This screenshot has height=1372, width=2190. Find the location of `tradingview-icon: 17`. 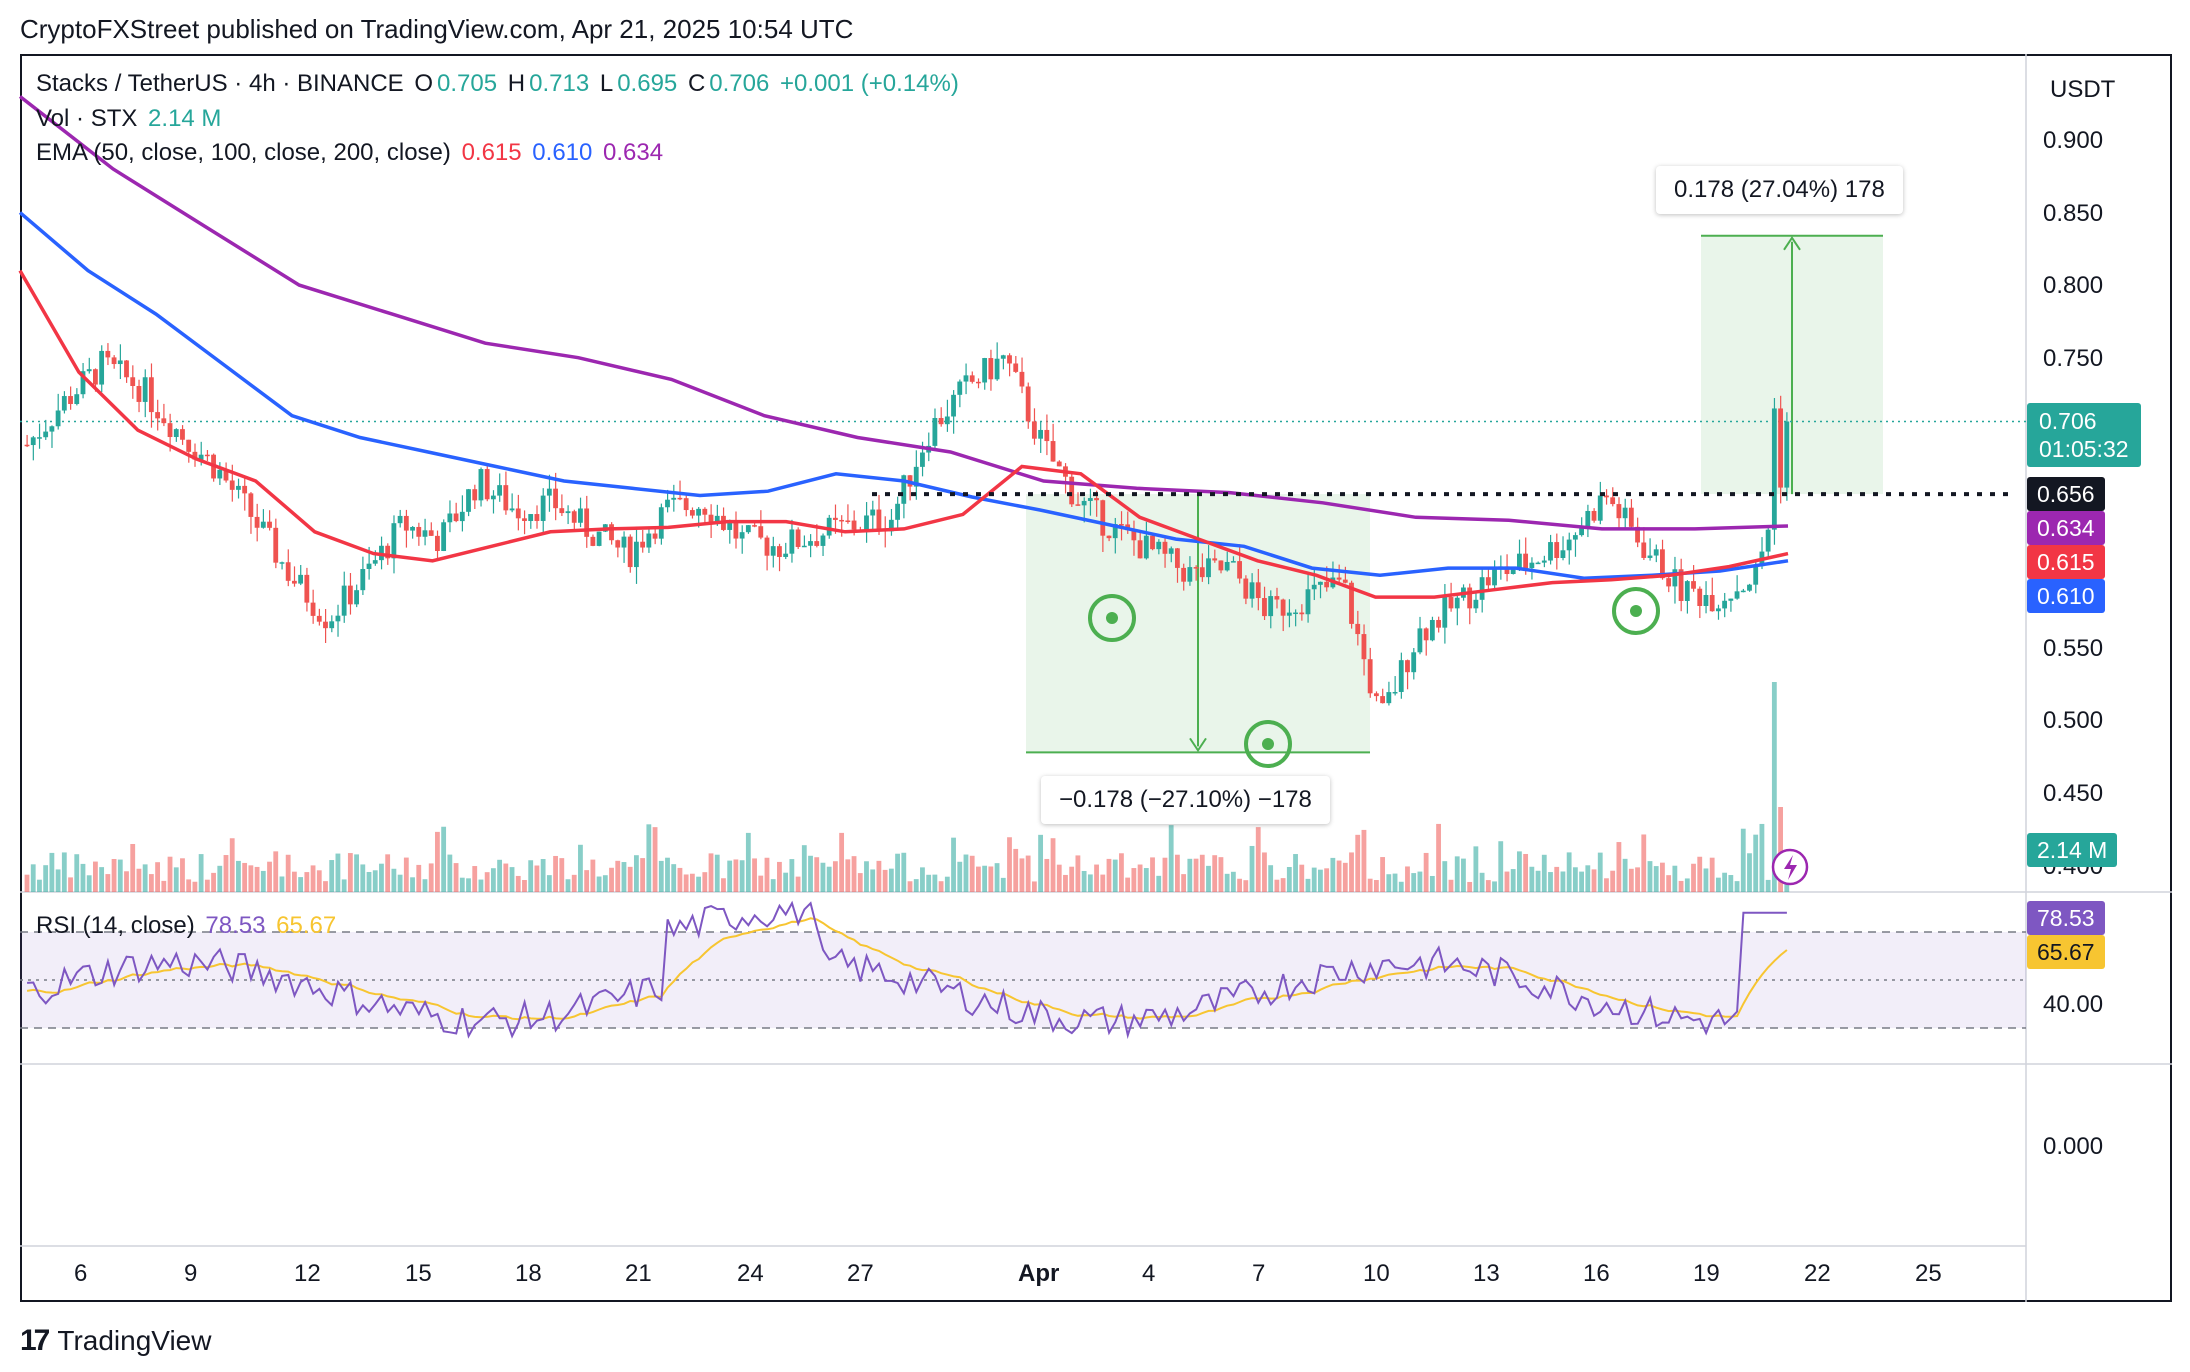

tradingview-icon: 17 is located at coordinates (35, 1340).